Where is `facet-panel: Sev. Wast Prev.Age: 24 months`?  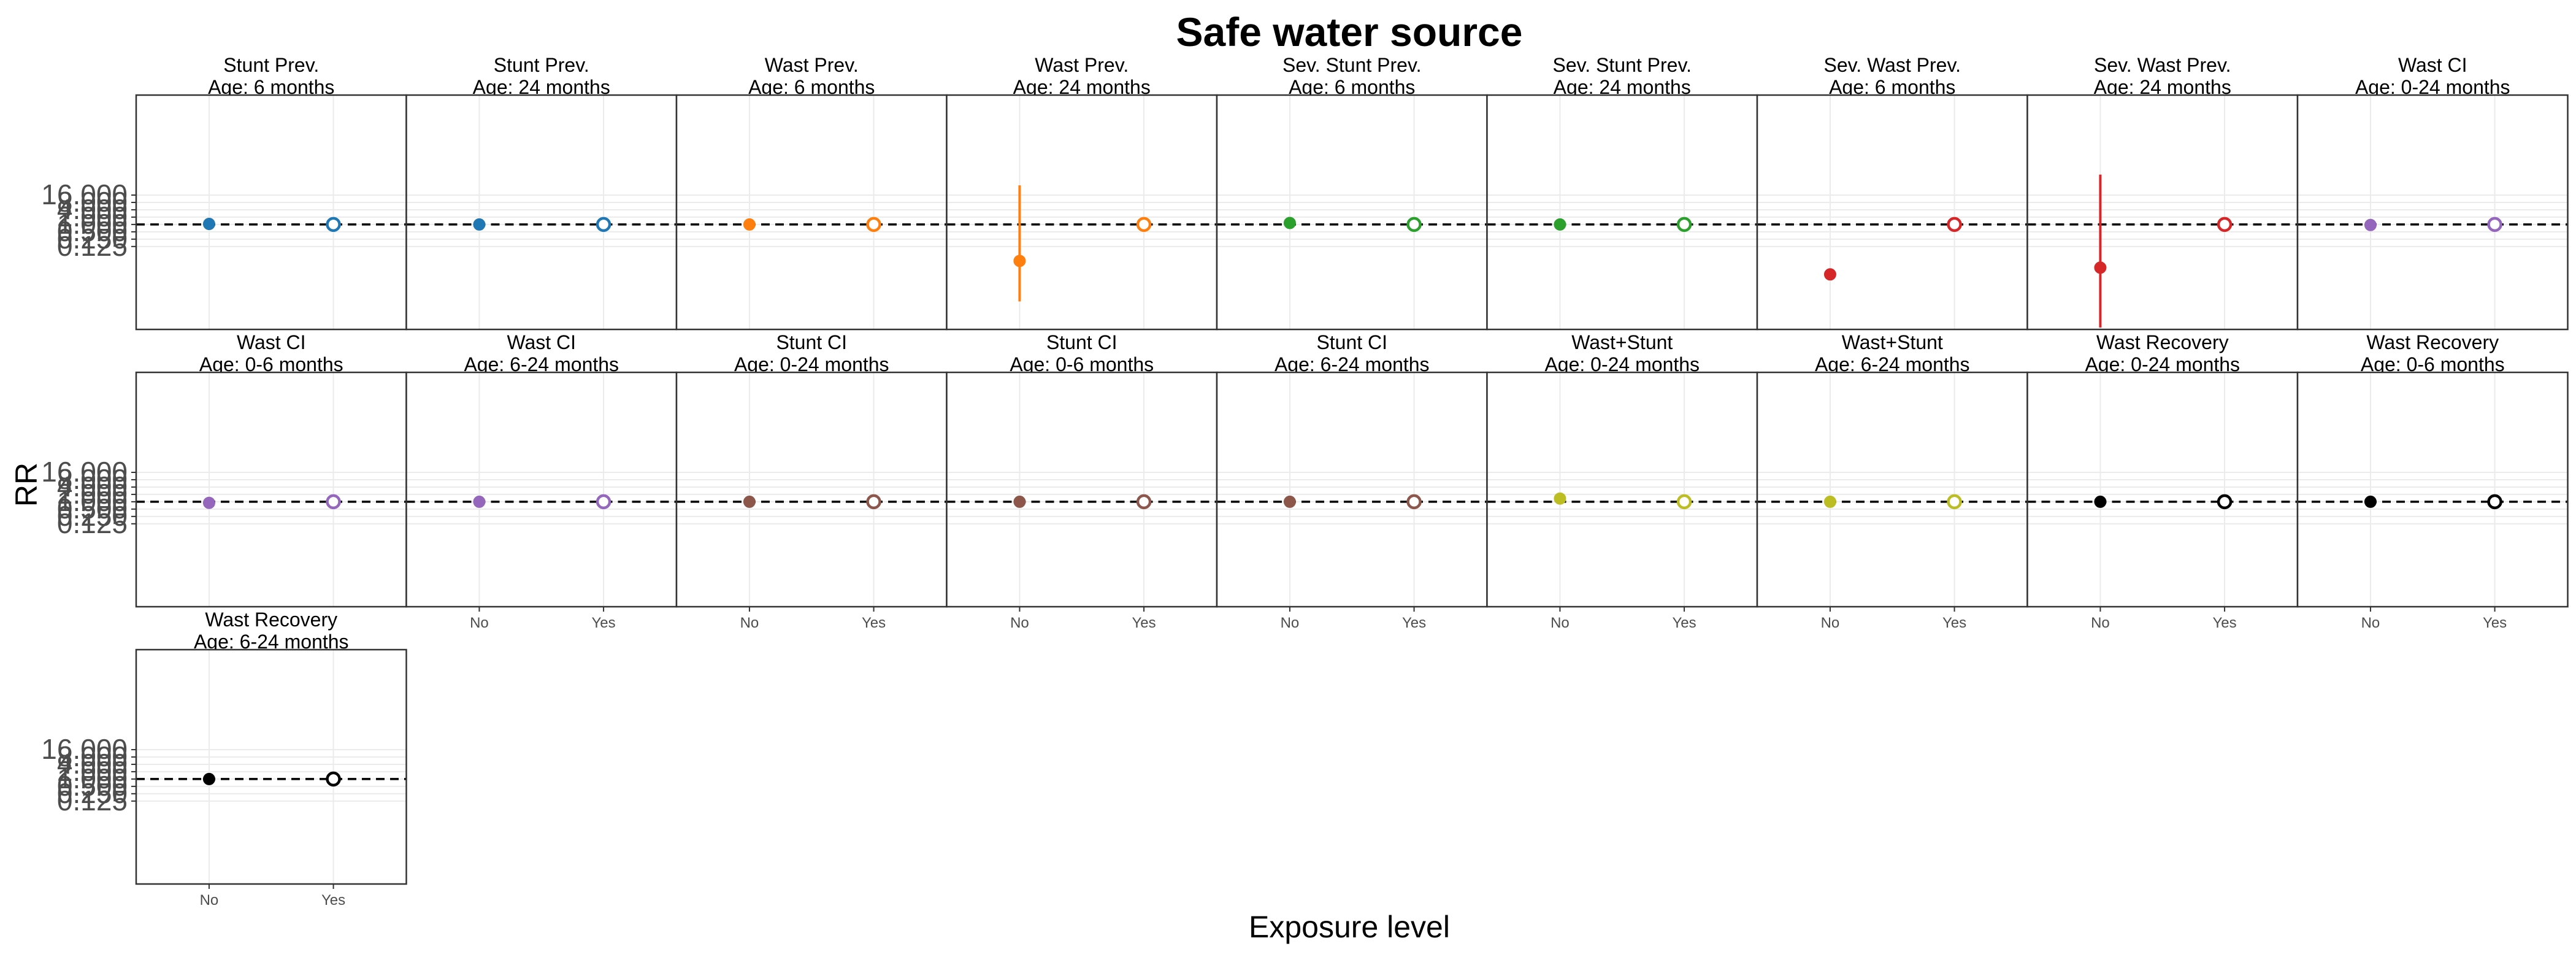 facet-panel: Sev. Wast Prev.Age: 24 months is located at coordinates (2162, 193).